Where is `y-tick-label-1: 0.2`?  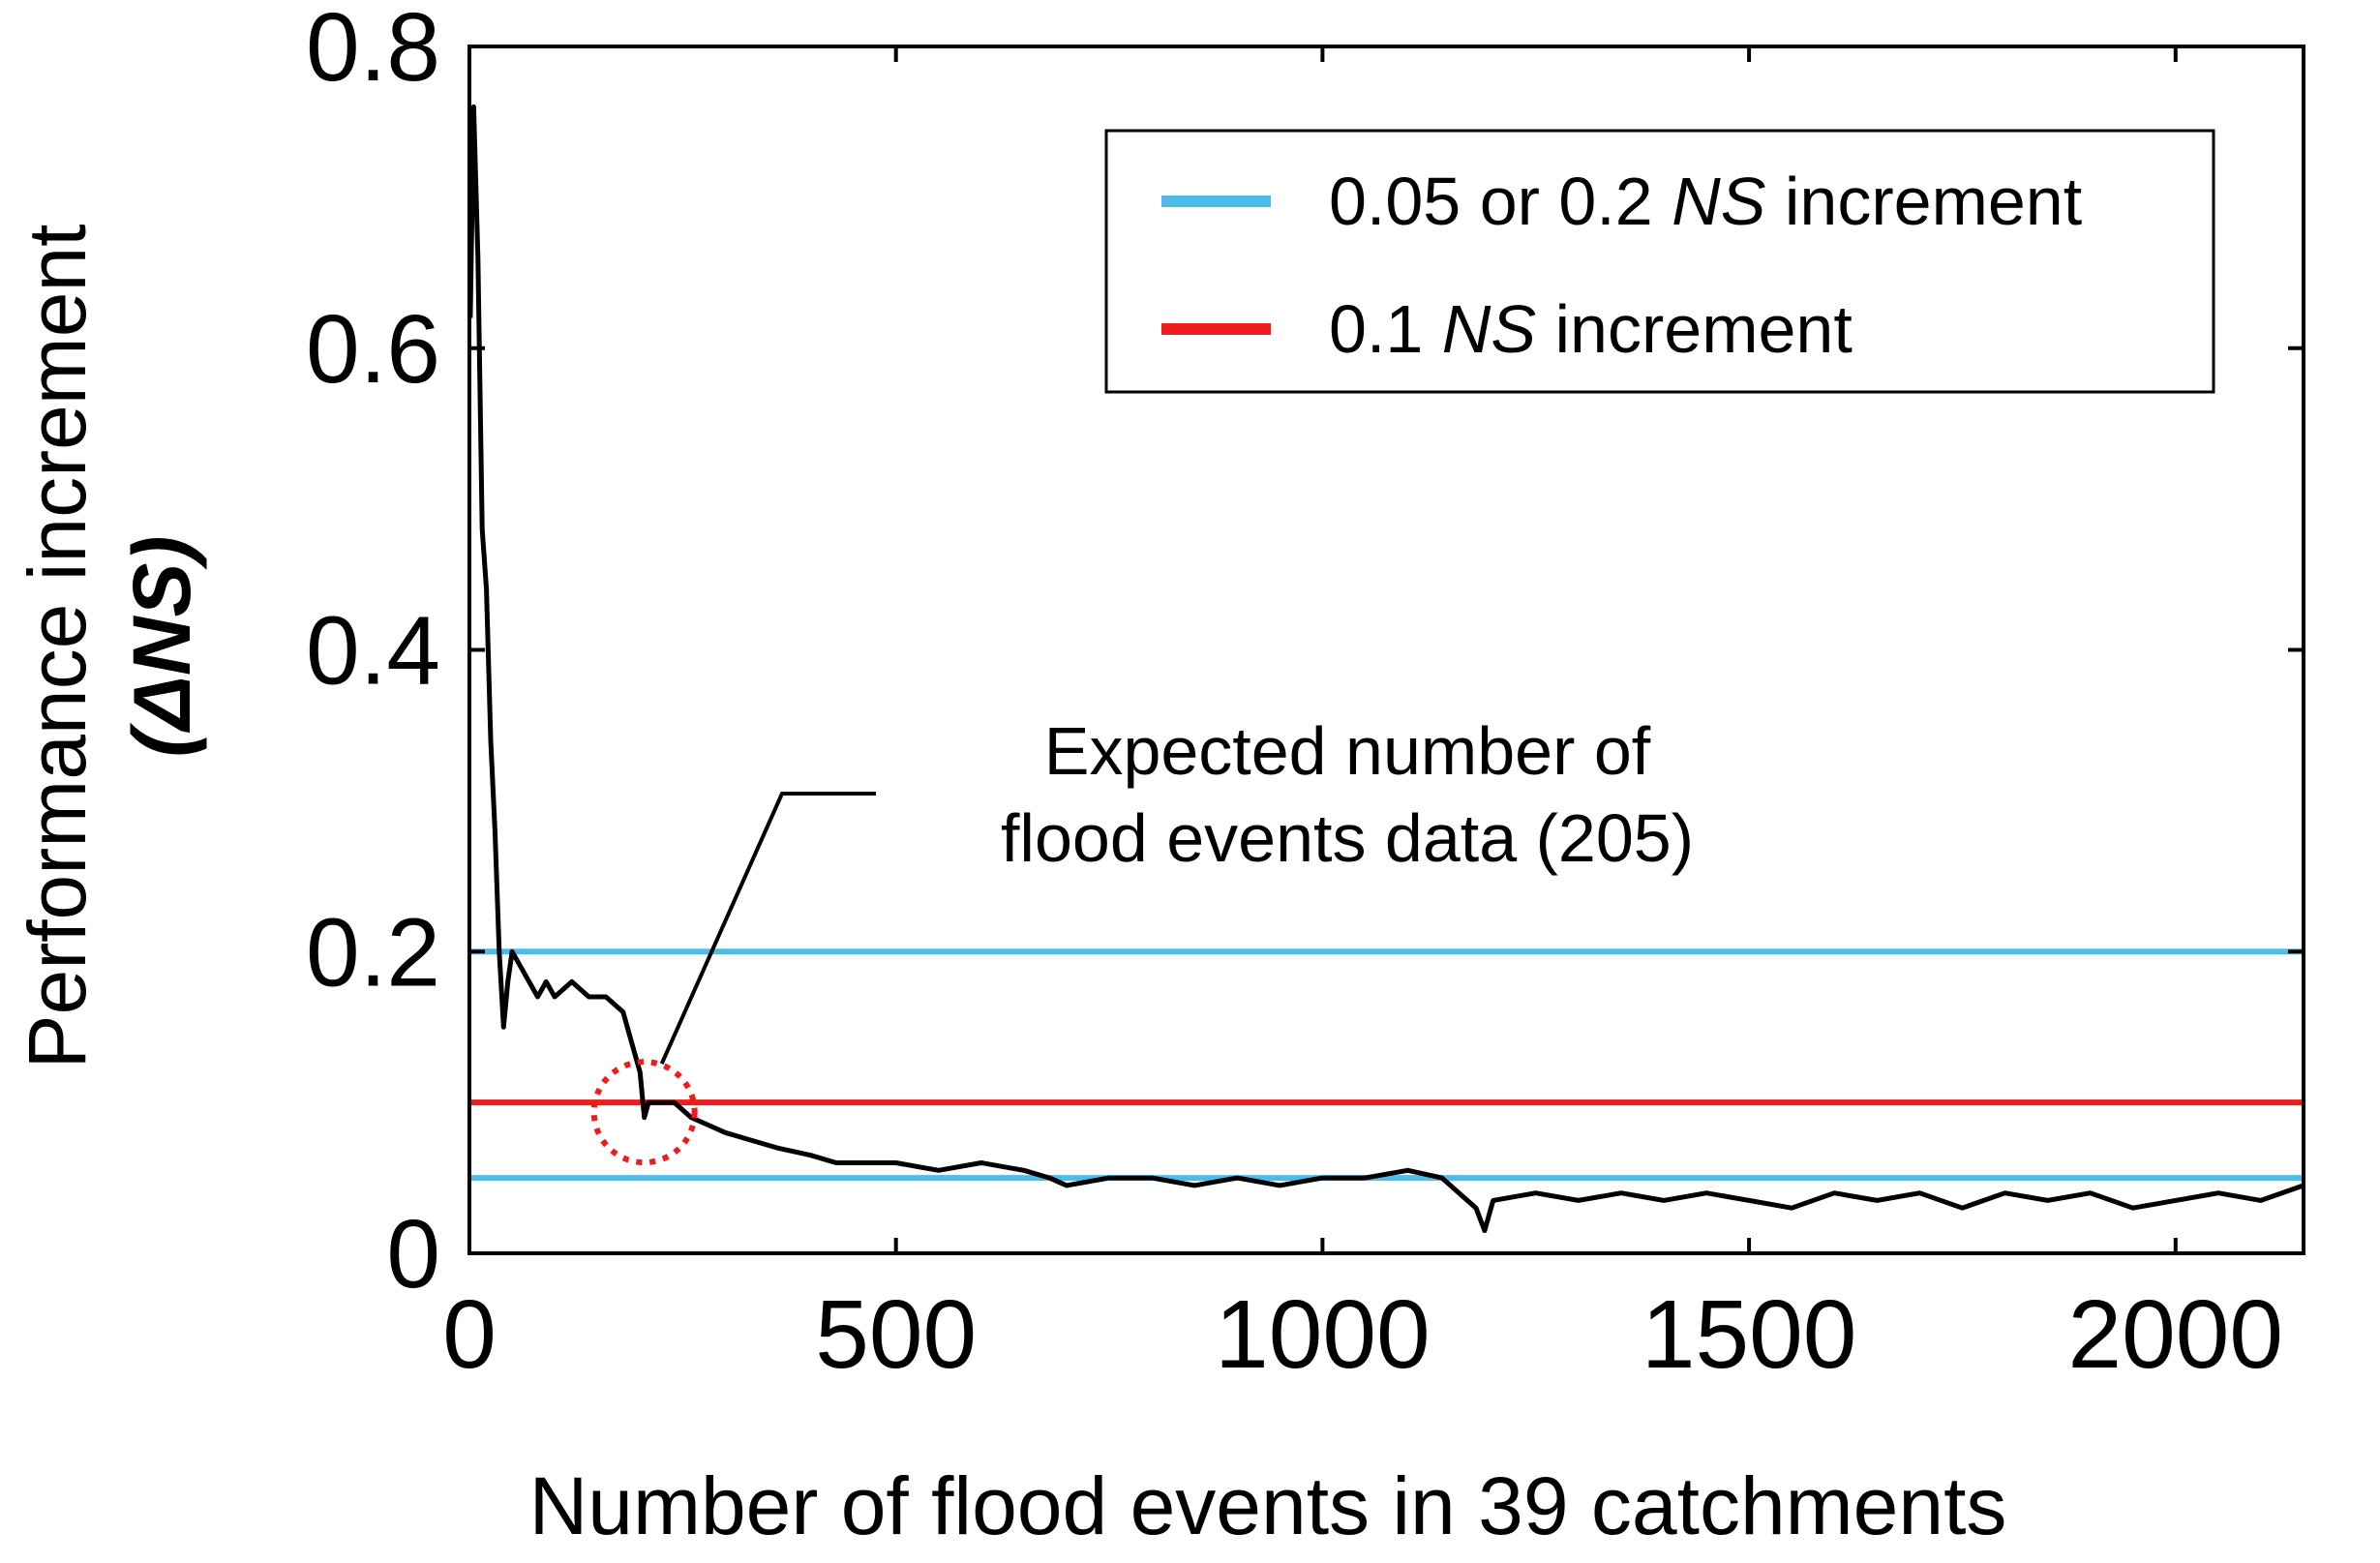 y-tick-label-1: 0.2 is located at coordinates (373, 953).